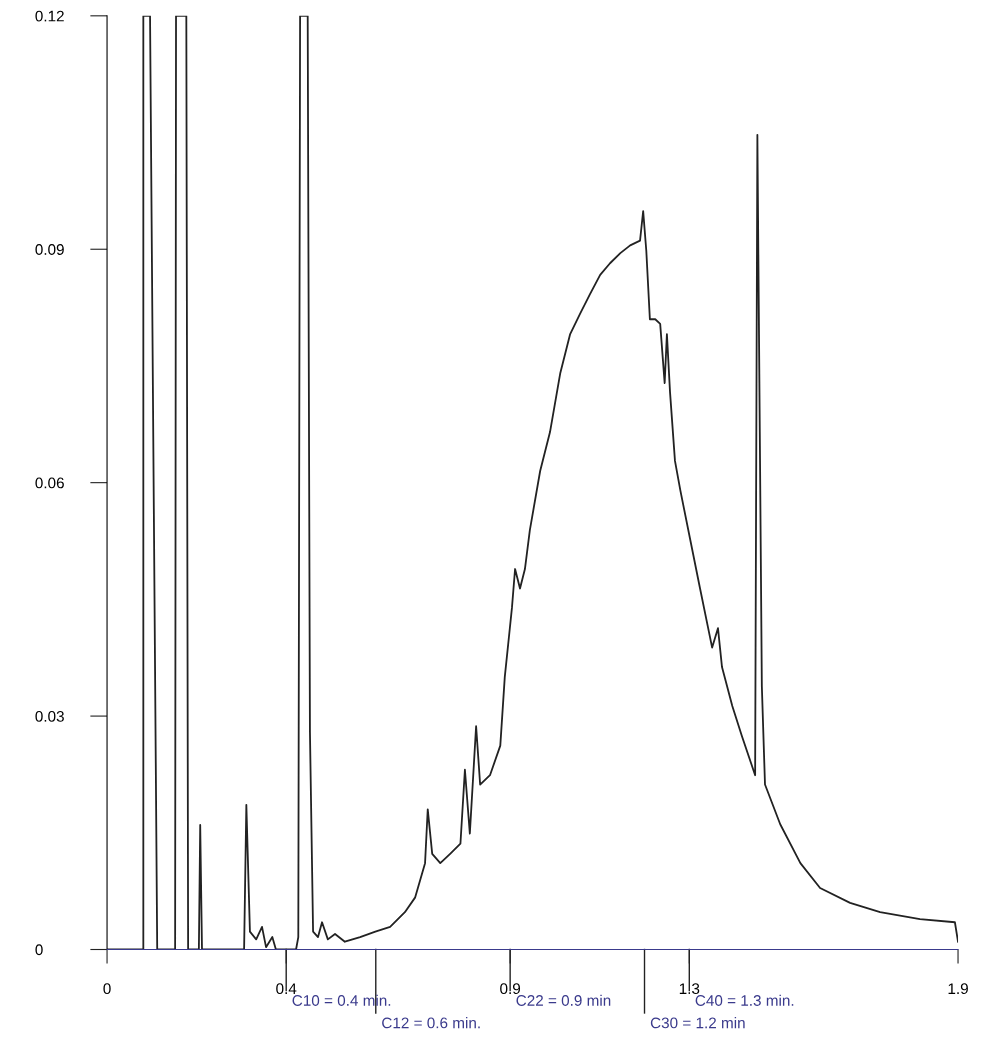 Image resolution: width=983 pixels, height=1055 pixels. I want to click on x-tick-label: 0.4, so click(286, 989).